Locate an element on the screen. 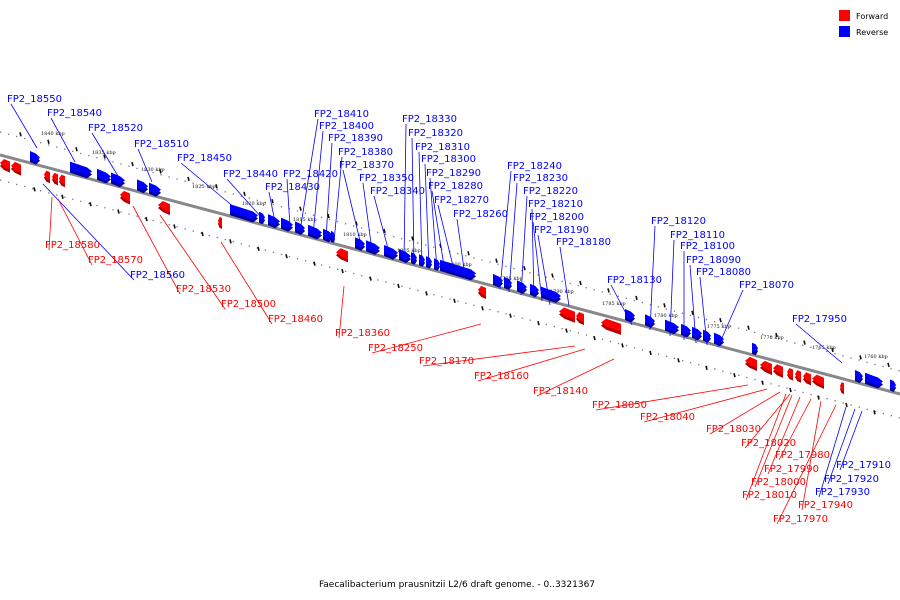 The height and width of the screenshot is (600, 900). gene-label: FP2_18440 is located at coordinates (250, 174).